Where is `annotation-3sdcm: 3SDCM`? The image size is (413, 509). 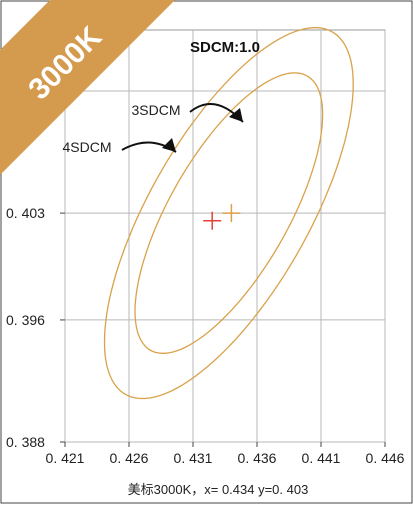 annotation-3sdcm: 3SDCM is located at coordinates (155, 110).